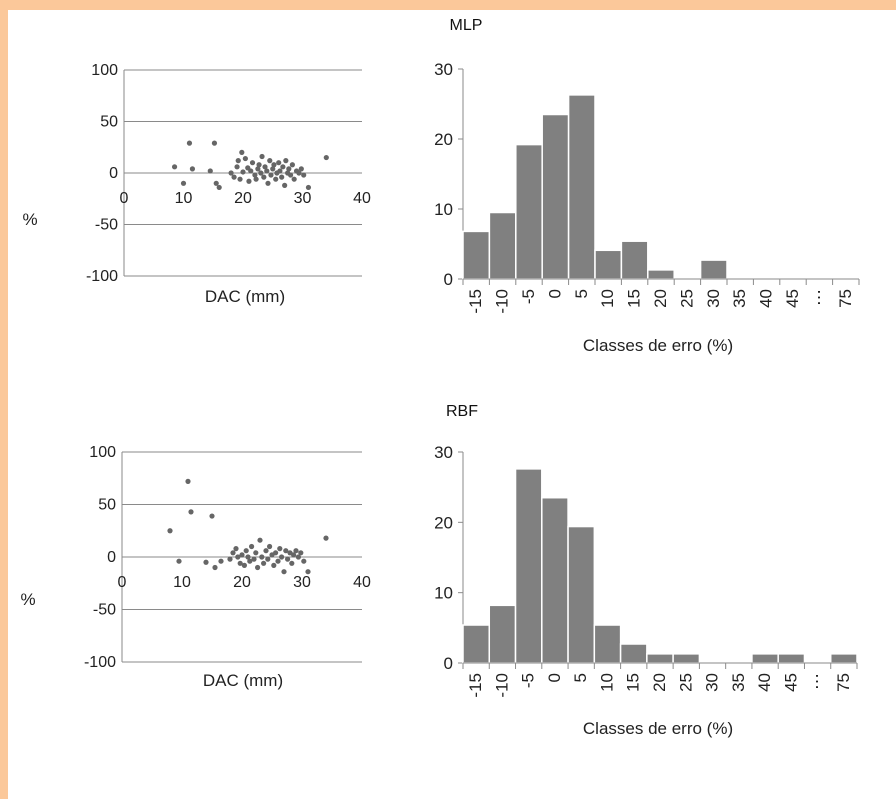  What do you see at coordinates (182, 582) in the screenshot?
I see `x-tick-label-rbf-scatter-1: 10` at bounding box center [182, 582].